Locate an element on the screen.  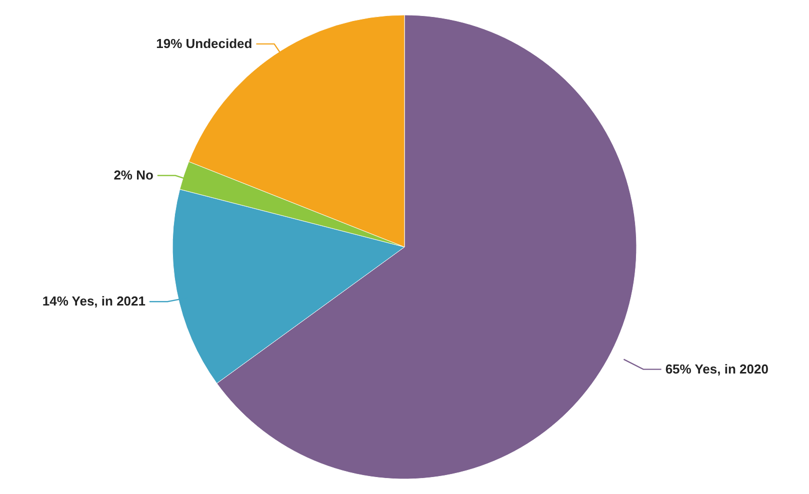
slice-label: 19% Undecided is located at coordinates (204, 43).